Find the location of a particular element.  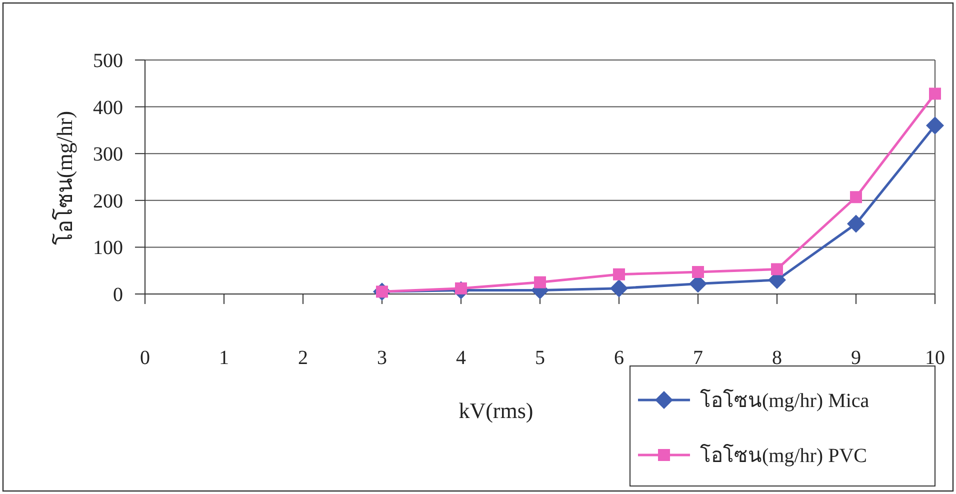

x-axis-title: kV(rms) is located at coordinates (496, 410).